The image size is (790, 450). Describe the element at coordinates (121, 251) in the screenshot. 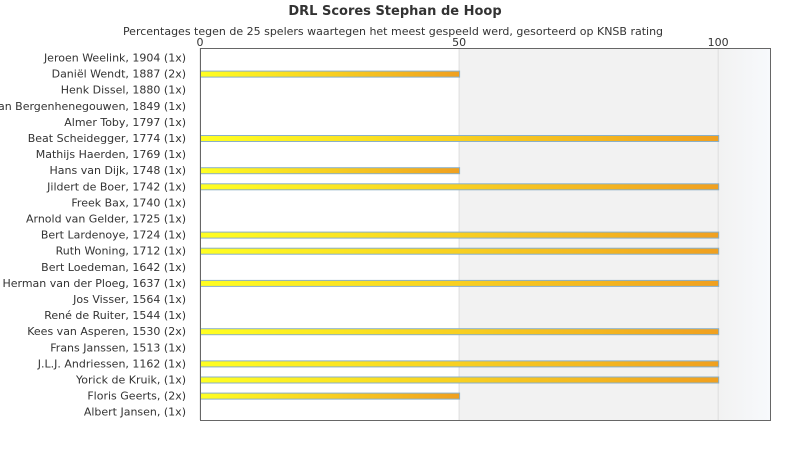

I see `category-label: Ruth Woning, 1712 (1x)` at that location.